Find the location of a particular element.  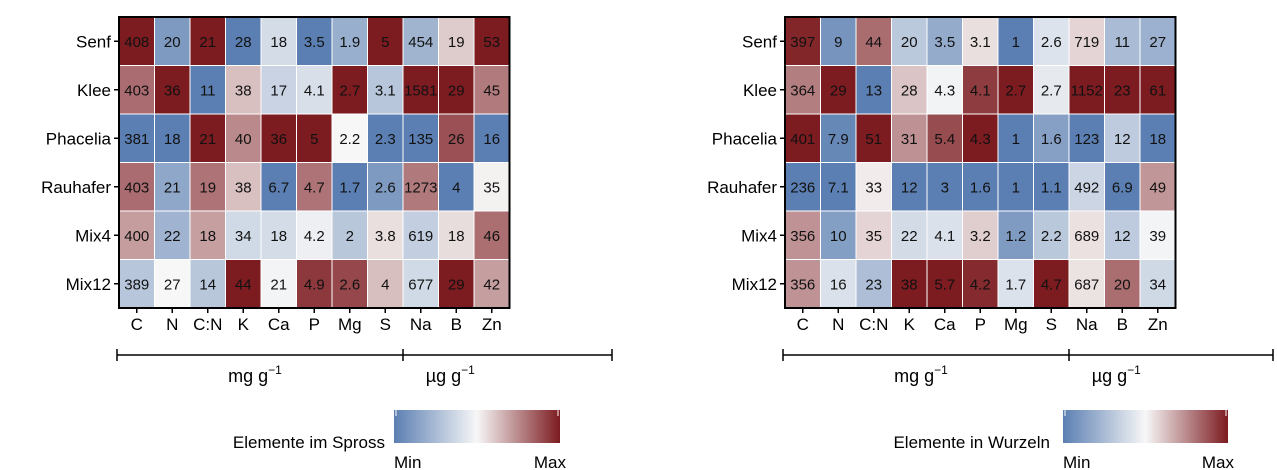

row-label: Mix4 is located at coordinates (93, 235).